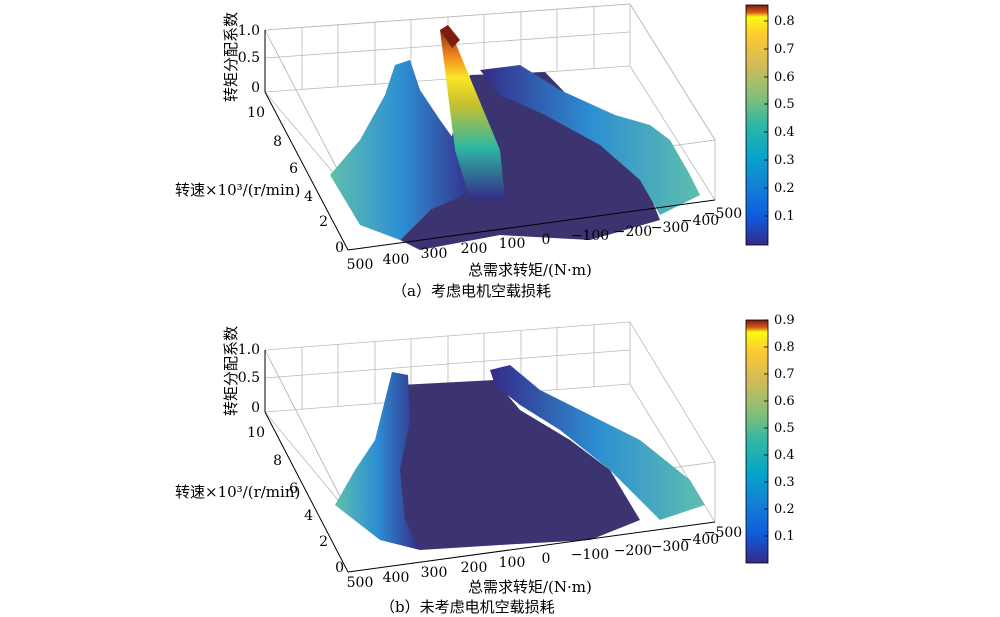 Image resolution: width=1000 pixels, height=617 pixels. Describe the element at coordinates (256, 433) in the screenshot. I see `y-tick-b-10: 10` at that location.